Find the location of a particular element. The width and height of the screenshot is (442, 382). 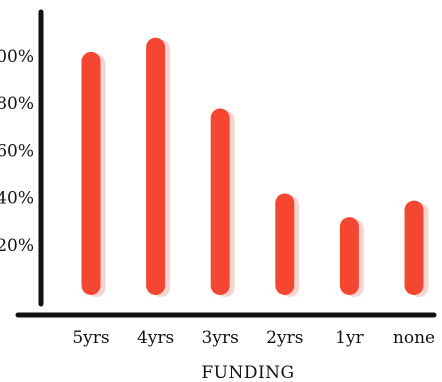

x-labels-group: 5yrs 4yrs 3yrs 2yrs 1yr none is located at coordinates (253, 338).